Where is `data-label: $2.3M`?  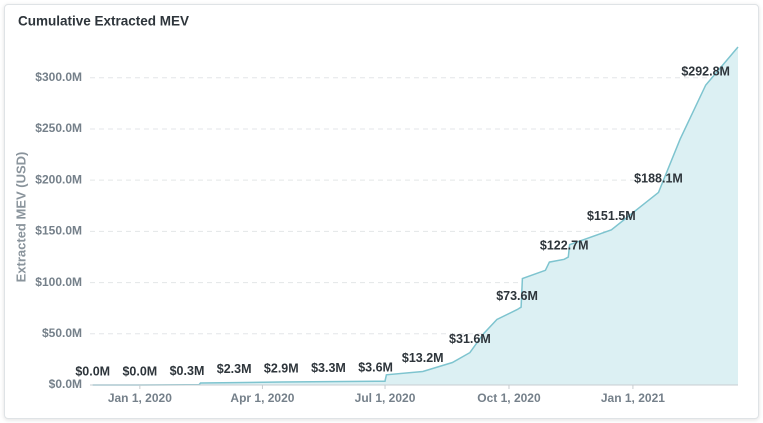
data-label: $2.3M is located at coordinates (234, 369).